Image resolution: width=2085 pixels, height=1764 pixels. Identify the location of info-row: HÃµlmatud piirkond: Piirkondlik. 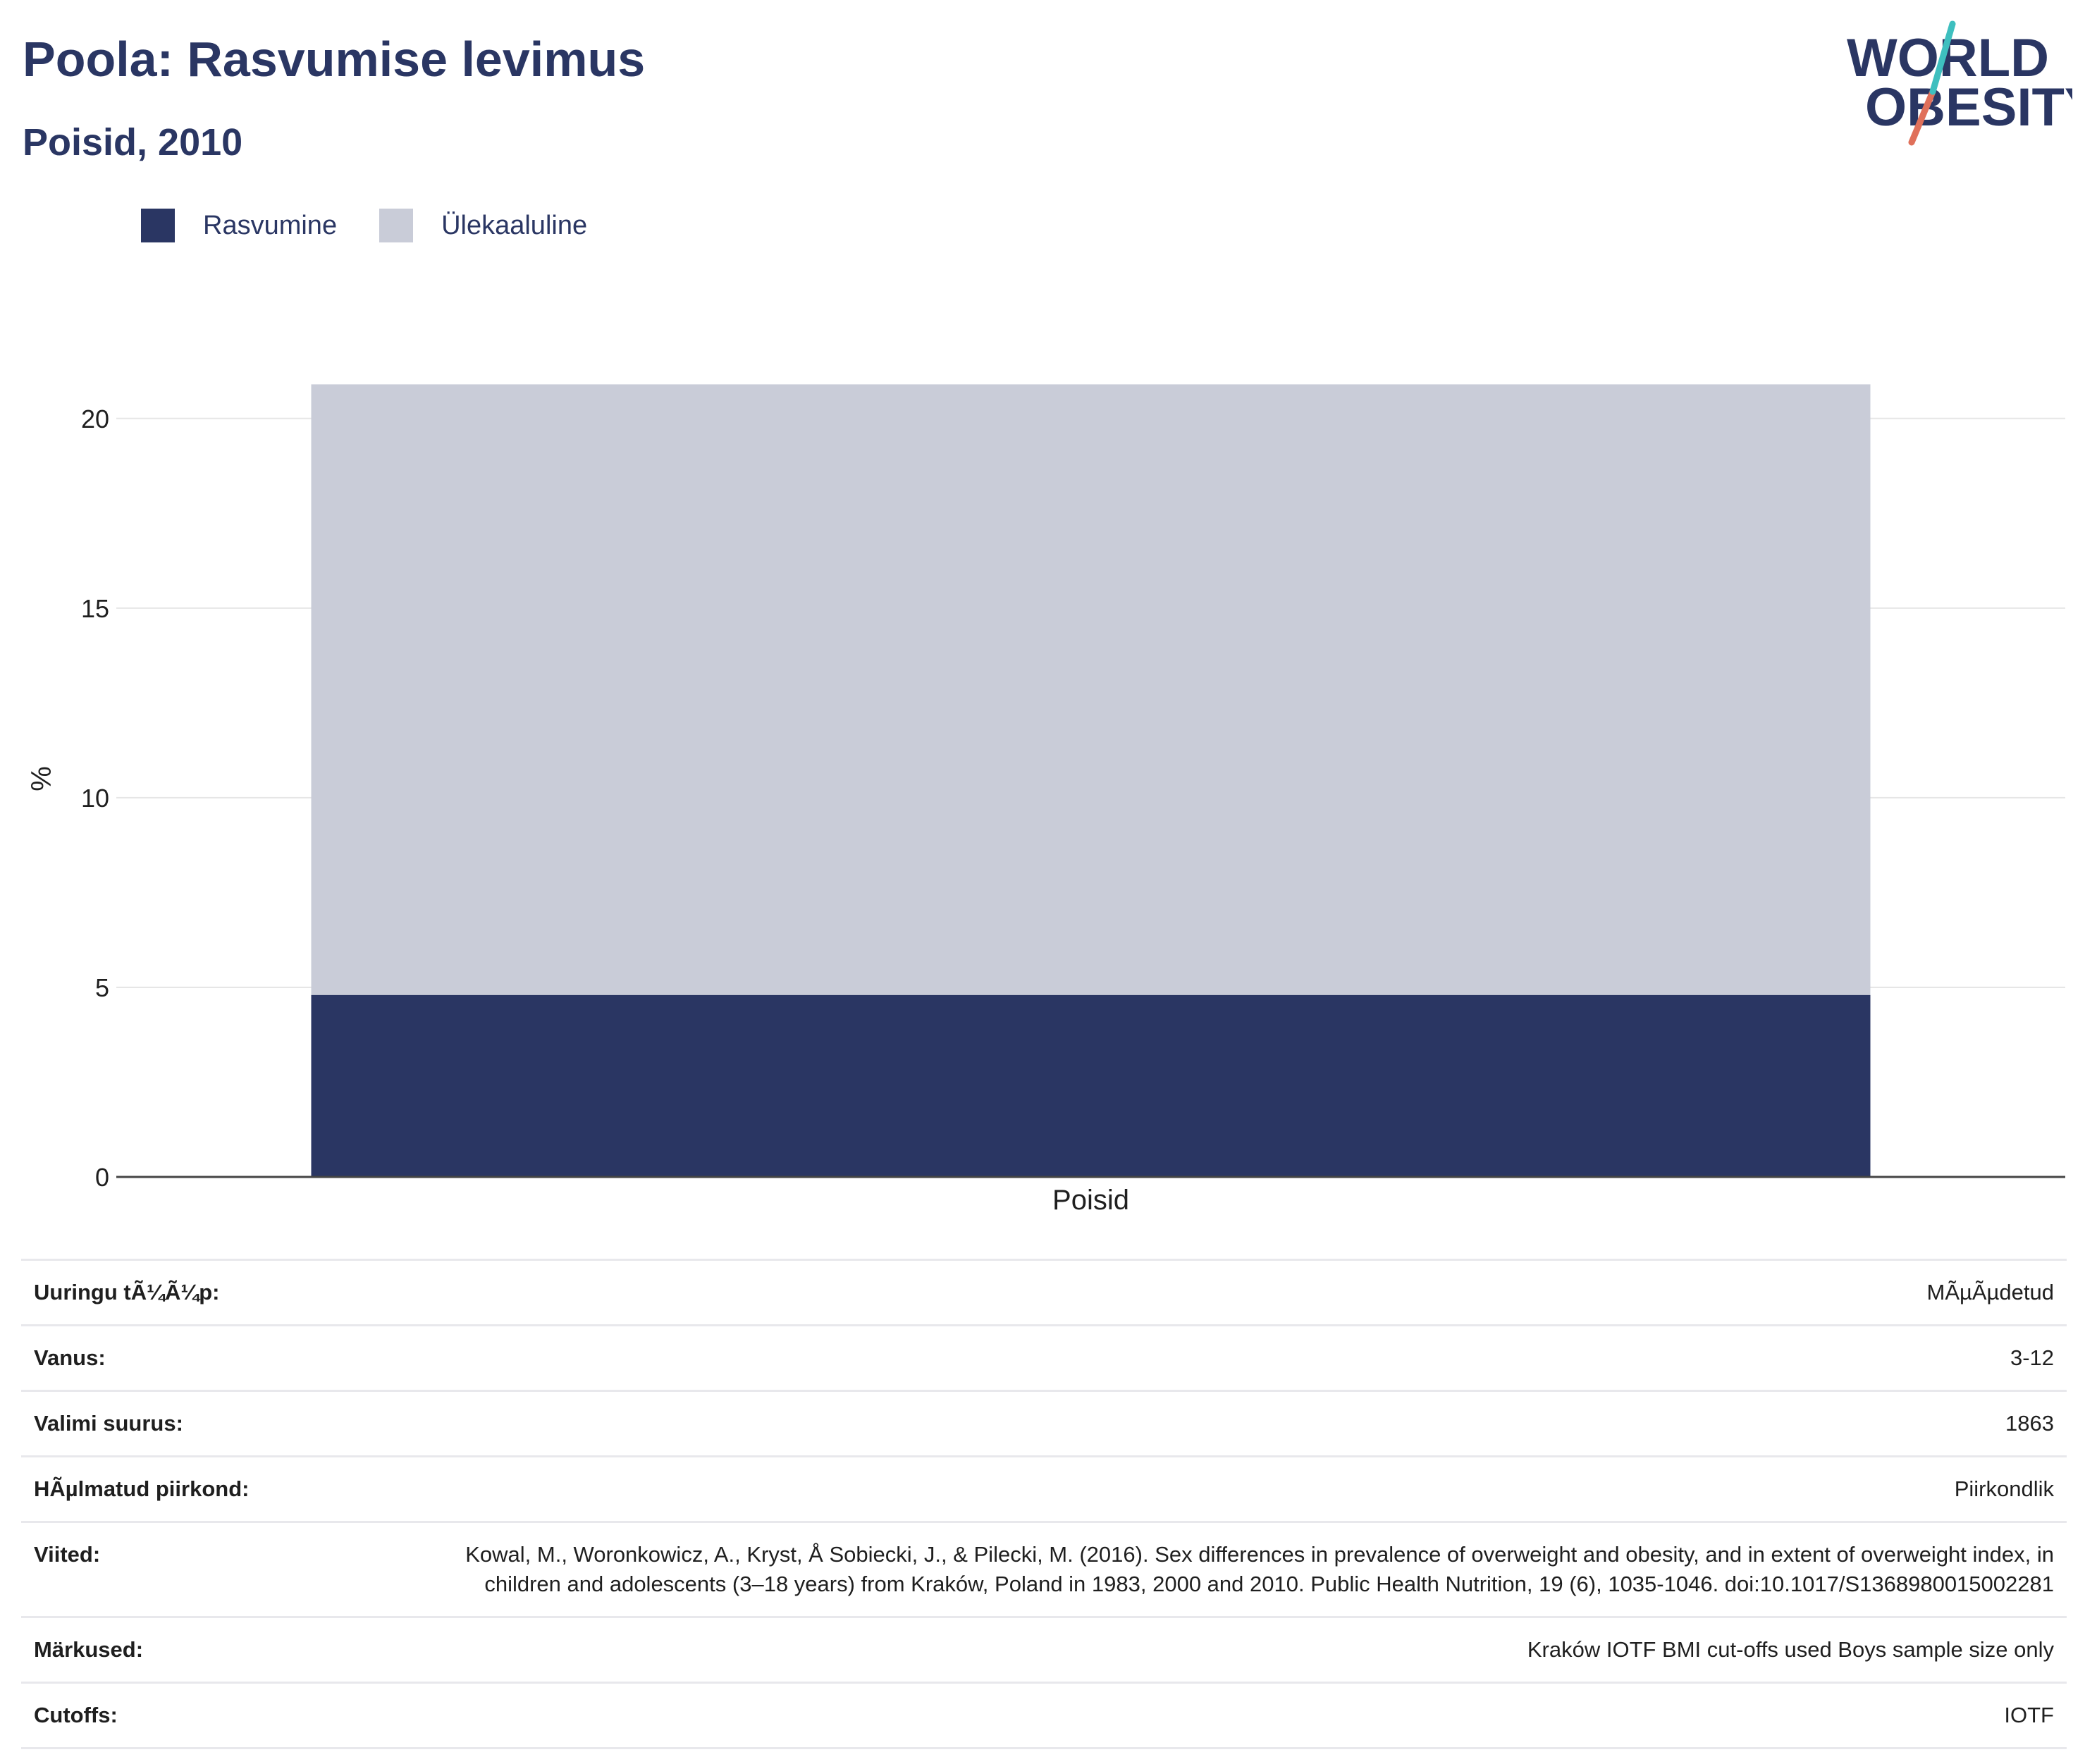
(1044, 1488).